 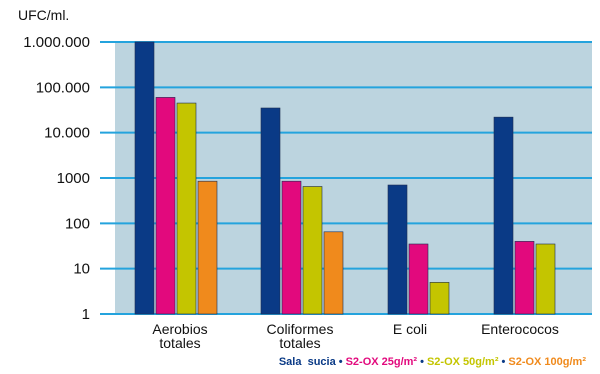 I want to click on y-axis-label: UFC/ml., so click(x=43, y=15).